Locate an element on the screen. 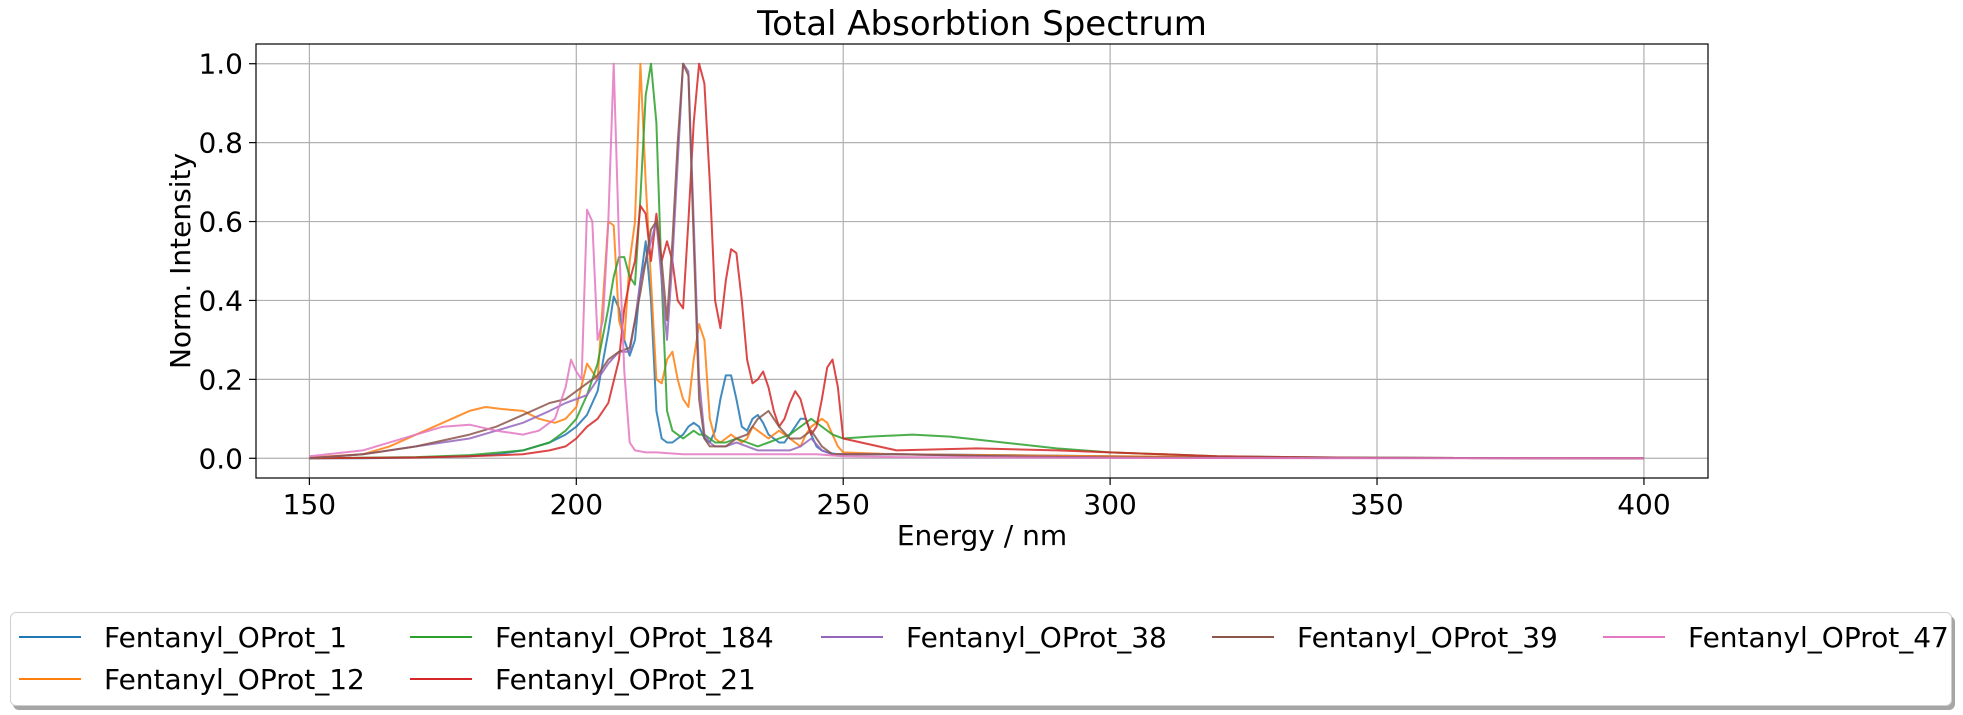  legend-item: Fentanyl_OProt_1 is located at coordinates (183, 637).